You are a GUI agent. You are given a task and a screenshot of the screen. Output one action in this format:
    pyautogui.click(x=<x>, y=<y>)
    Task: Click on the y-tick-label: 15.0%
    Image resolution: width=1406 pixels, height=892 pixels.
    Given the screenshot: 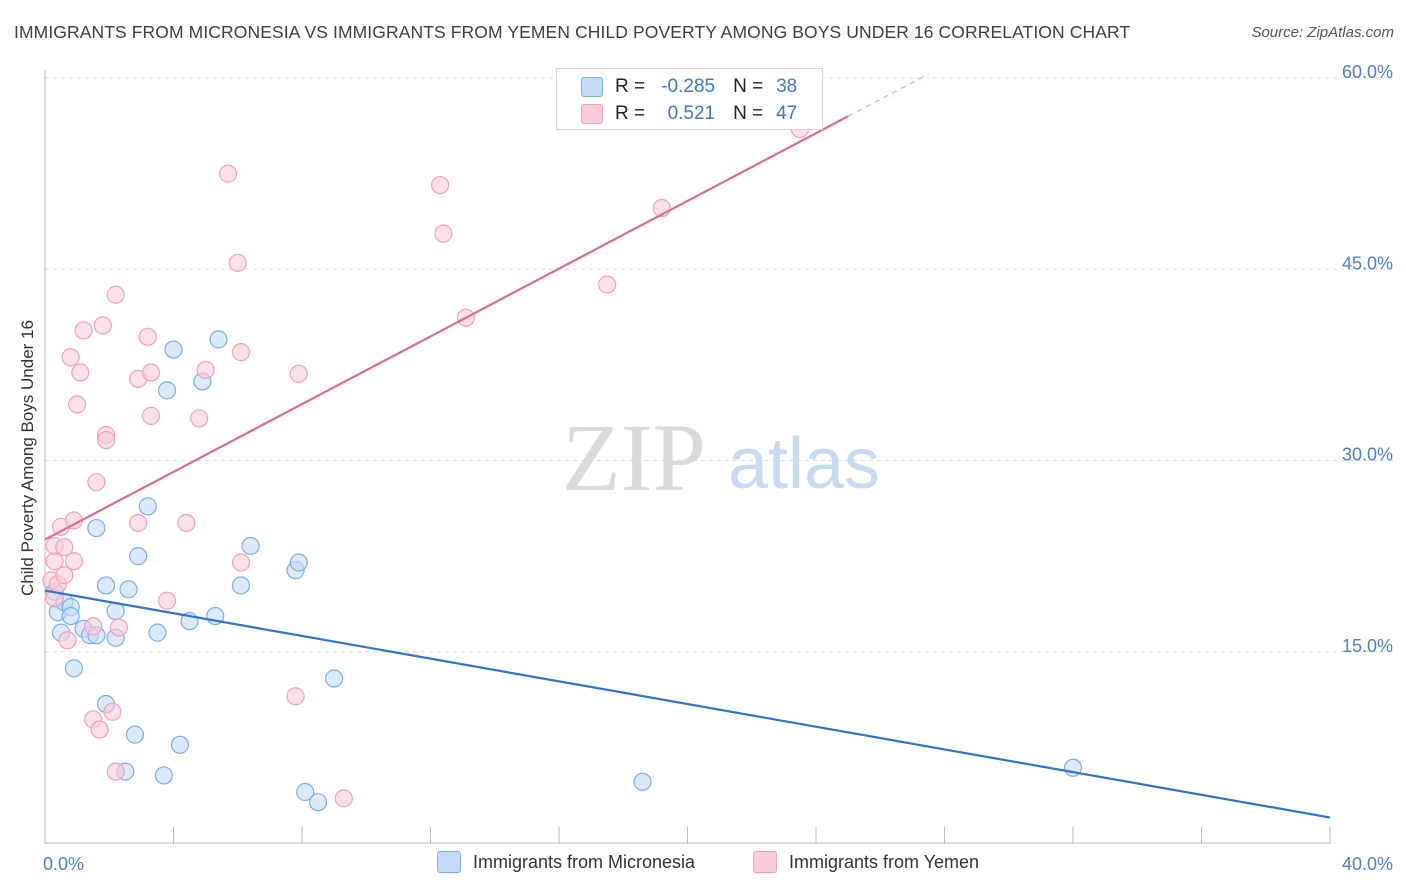 What is the action you would take?
    pyautogui.click(x=1367, y=646)
    